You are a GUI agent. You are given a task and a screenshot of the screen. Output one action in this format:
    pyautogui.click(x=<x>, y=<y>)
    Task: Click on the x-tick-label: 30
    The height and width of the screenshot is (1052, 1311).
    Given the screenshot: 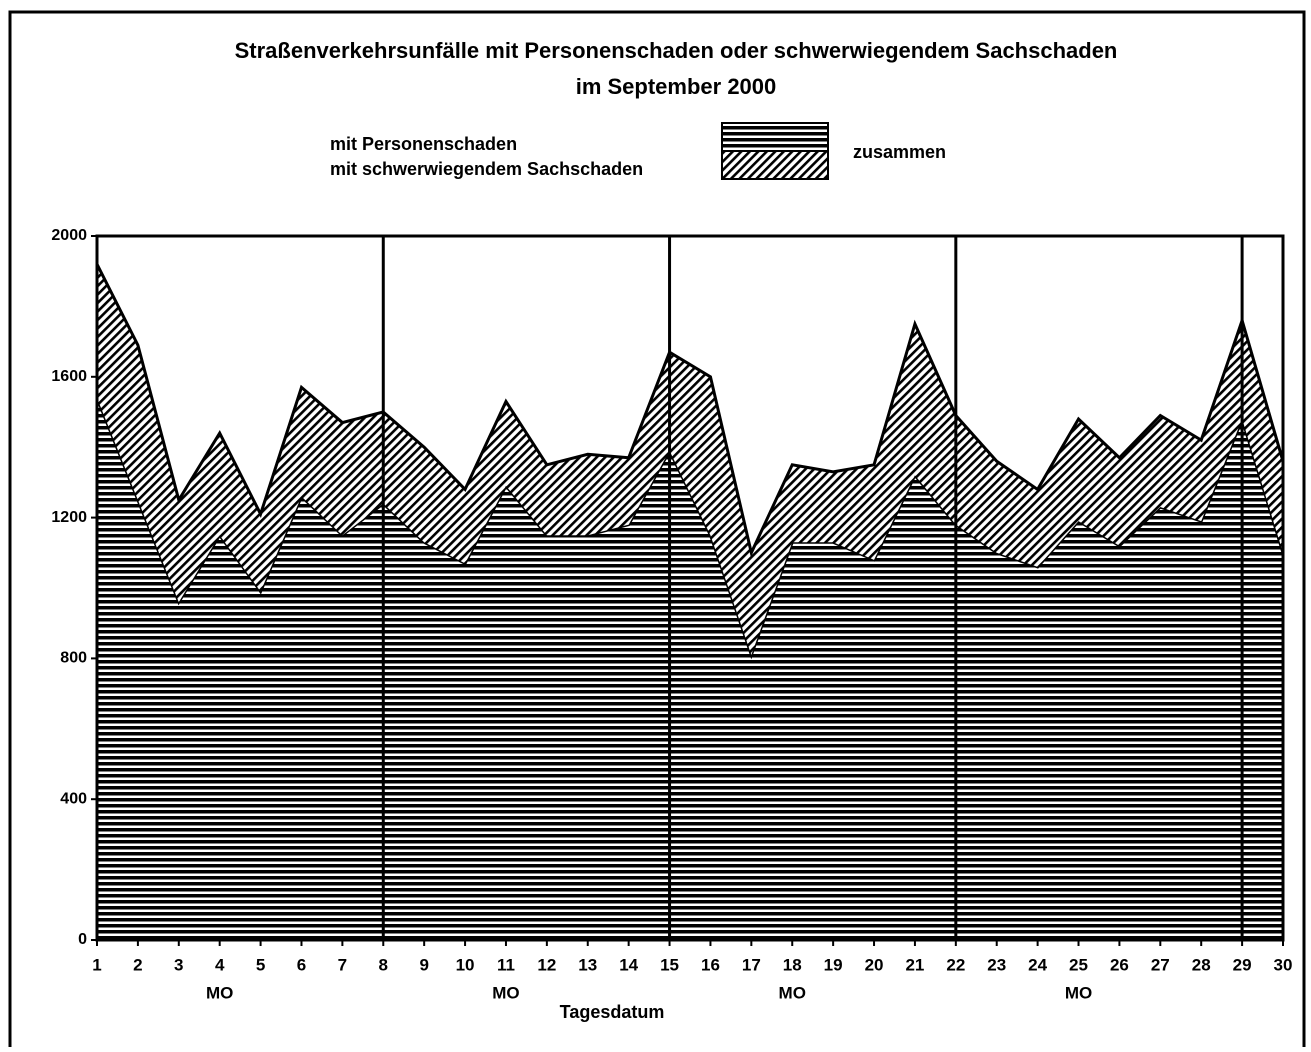 What is the action you would take?
    pyautogui.click(x=1283, y=964)
    